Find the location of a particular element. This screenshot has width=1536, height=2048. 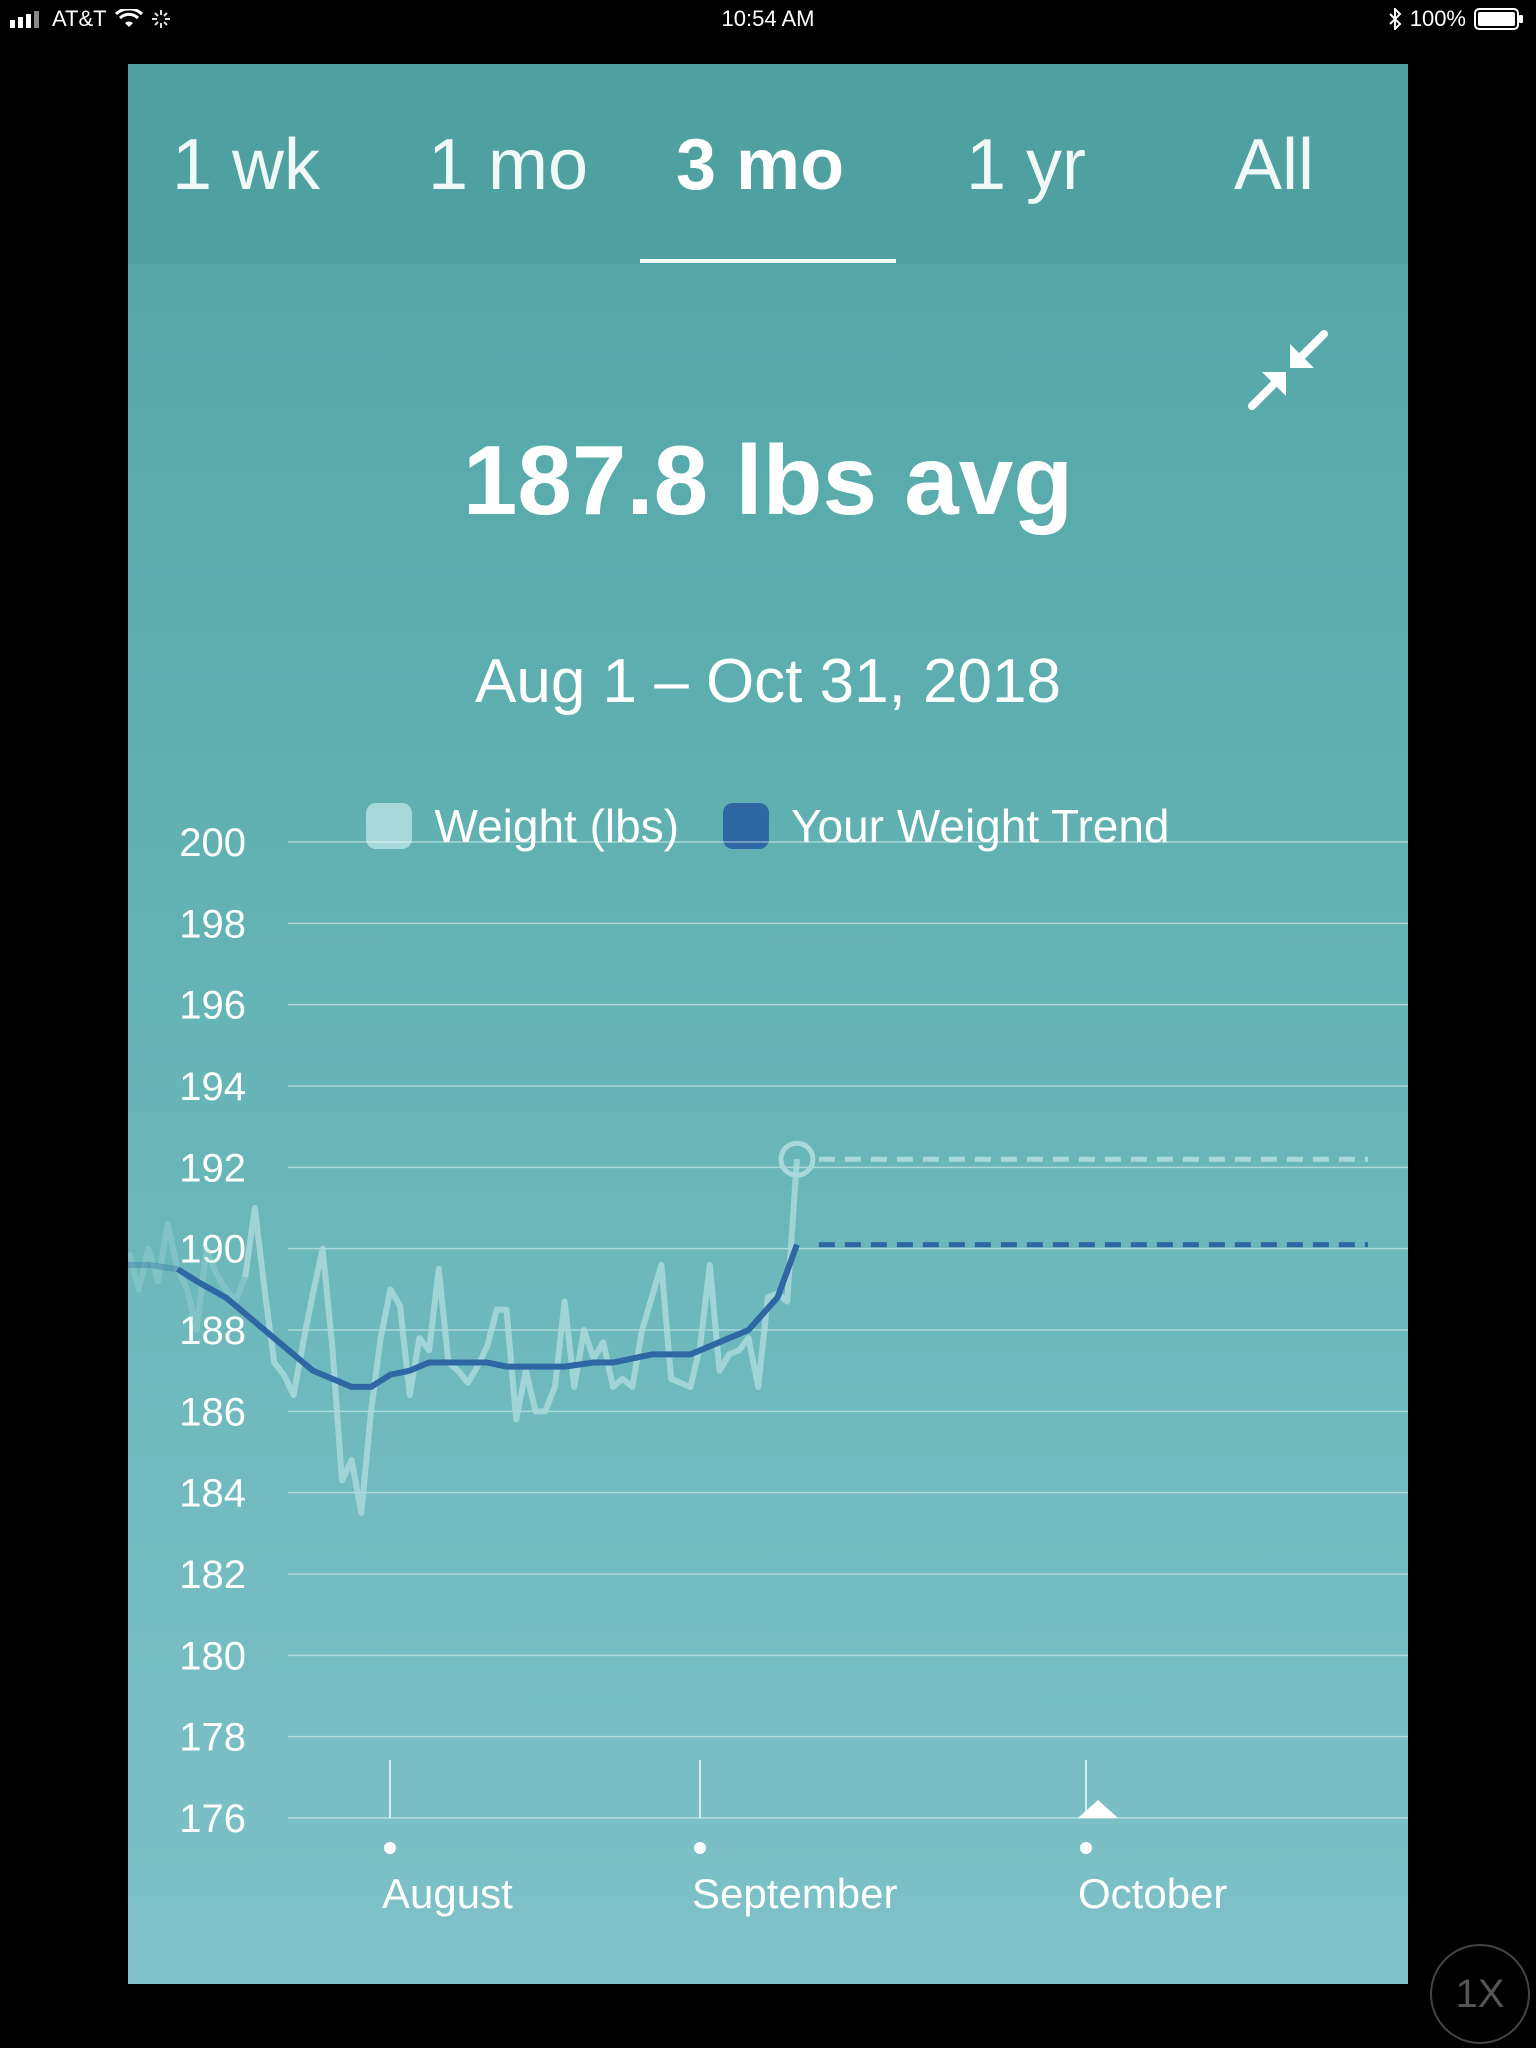

legend-weight-swatch is located at coordinates (389, 826).